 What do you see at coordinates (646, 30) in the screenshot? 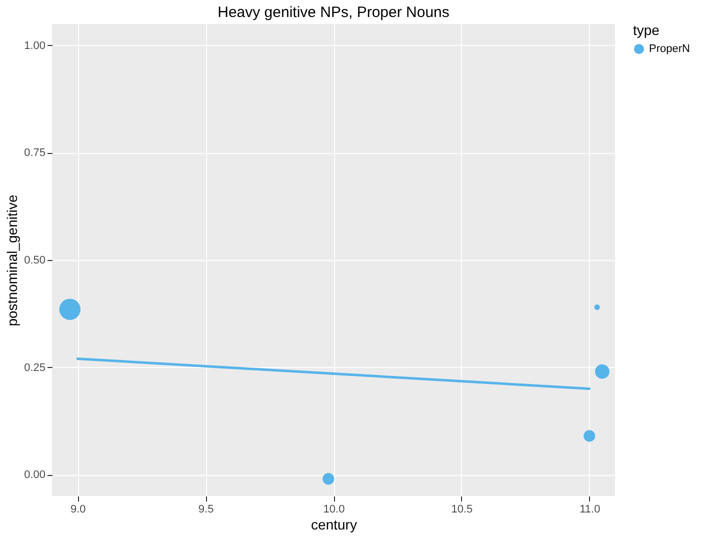
I see `legend-title: type` at bounding box center [646, 30].